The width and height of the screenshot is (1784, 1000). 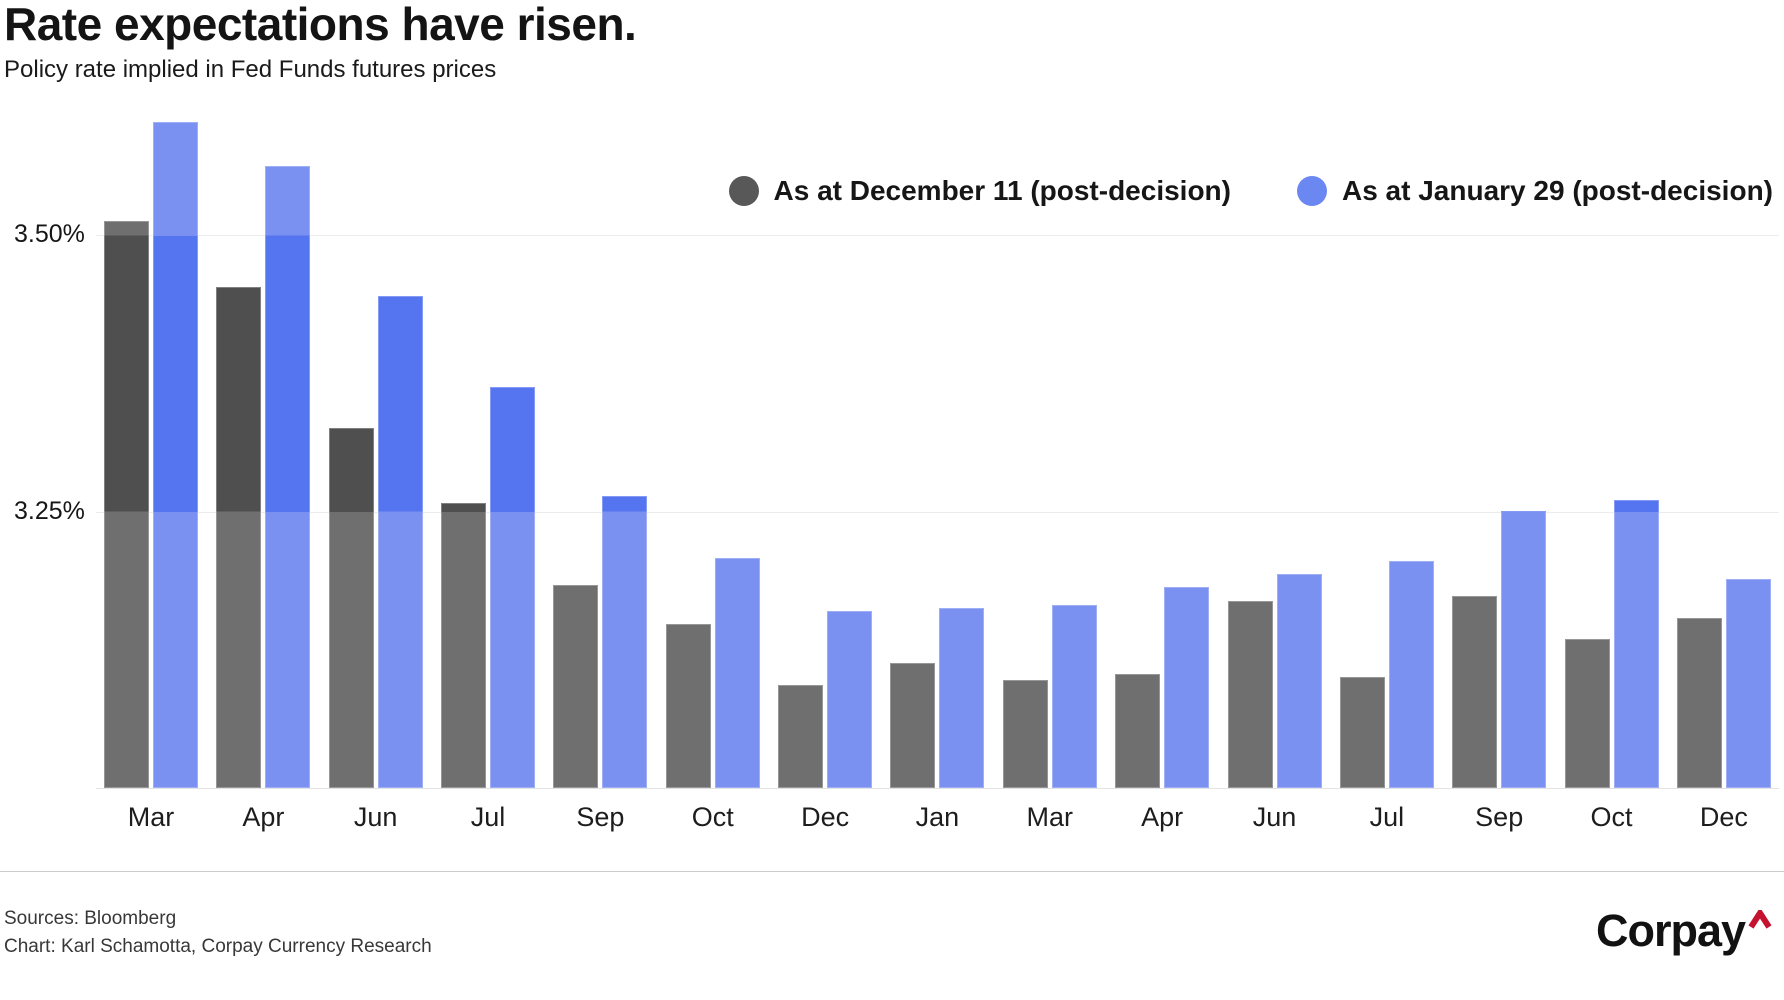 What do you see at coordinates (1557, 190) in the screenshot?
I see `legend-label-jan29: As at January 29 (post-decision)` at bounding box center [1557, 190].